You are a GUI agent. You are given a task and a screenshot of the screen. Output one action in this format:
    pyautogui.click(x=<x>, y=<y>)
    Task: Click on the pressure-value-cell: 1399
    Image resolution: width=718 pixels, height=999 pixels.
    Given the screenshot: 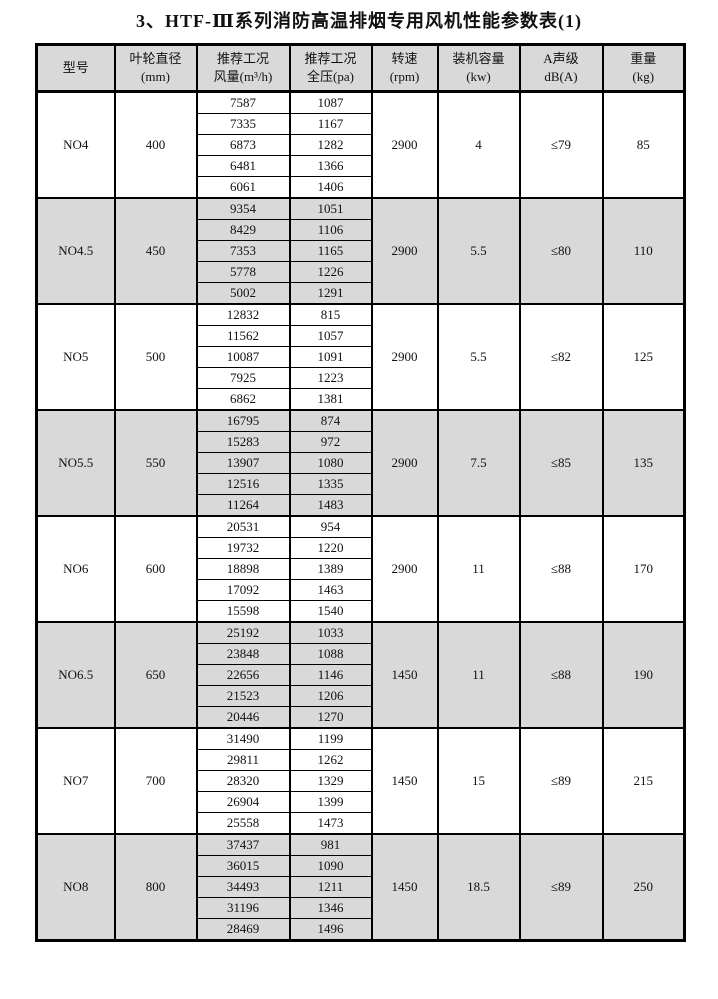 What is the action you would take?
    pyautogui.click(x=330, y=802)
    